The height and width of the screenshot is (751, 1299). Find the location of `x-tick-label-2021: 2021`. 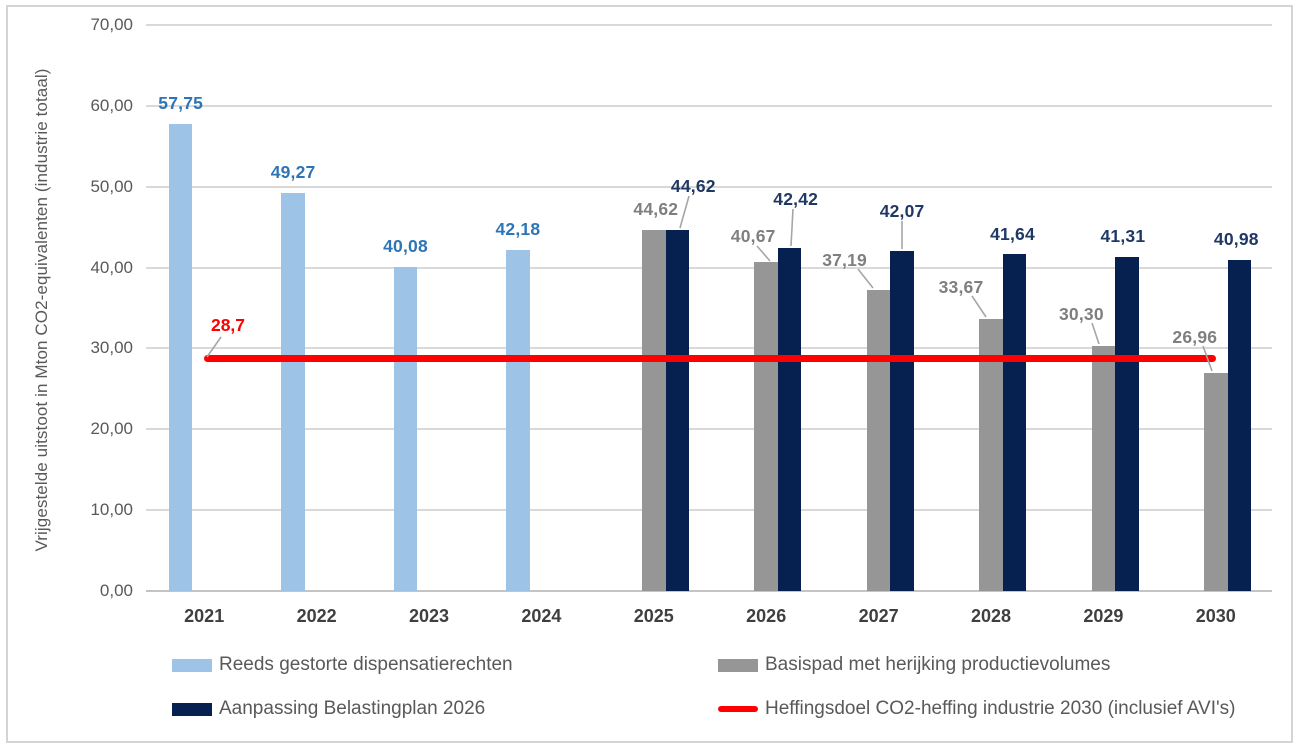

x-tick-label-2021: 2021 is located at coordinates (204, 616).